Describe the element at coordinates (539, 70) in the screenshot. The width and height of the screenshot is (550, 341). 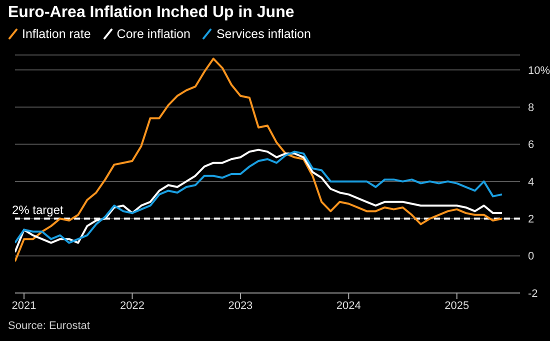
I see `y-tick-label: 10%` at that location.